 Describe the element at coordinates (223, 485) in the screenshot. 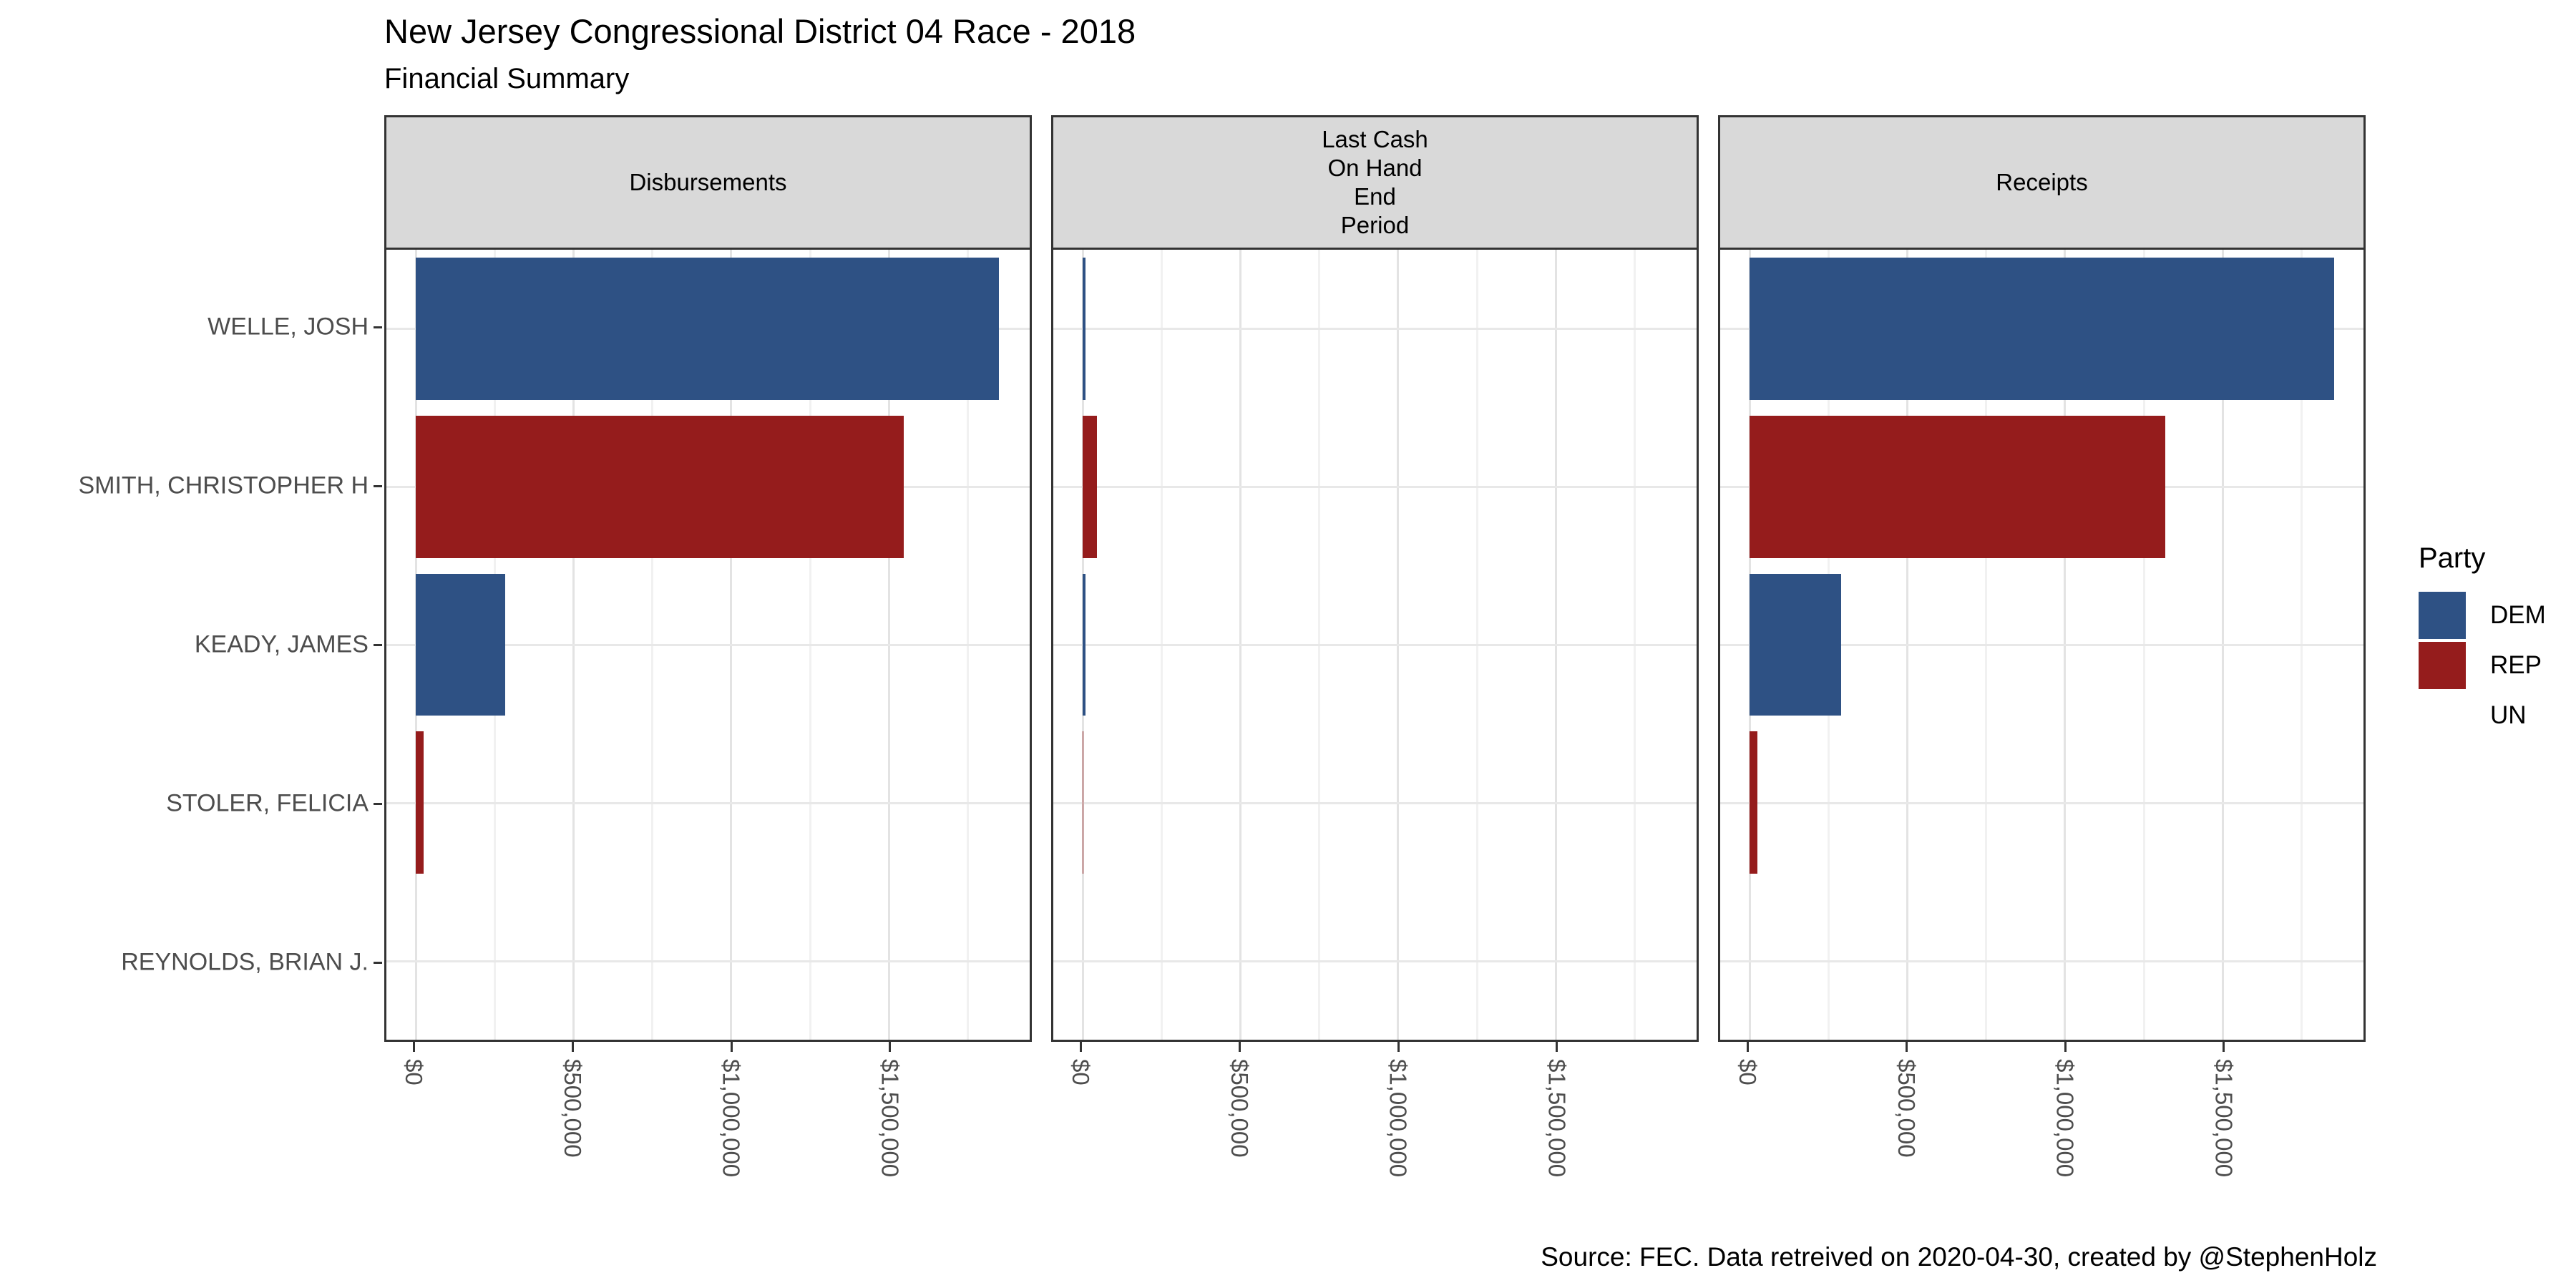

I see `y-axis-label: SMITH, CHRISTOPHER H` at that location.